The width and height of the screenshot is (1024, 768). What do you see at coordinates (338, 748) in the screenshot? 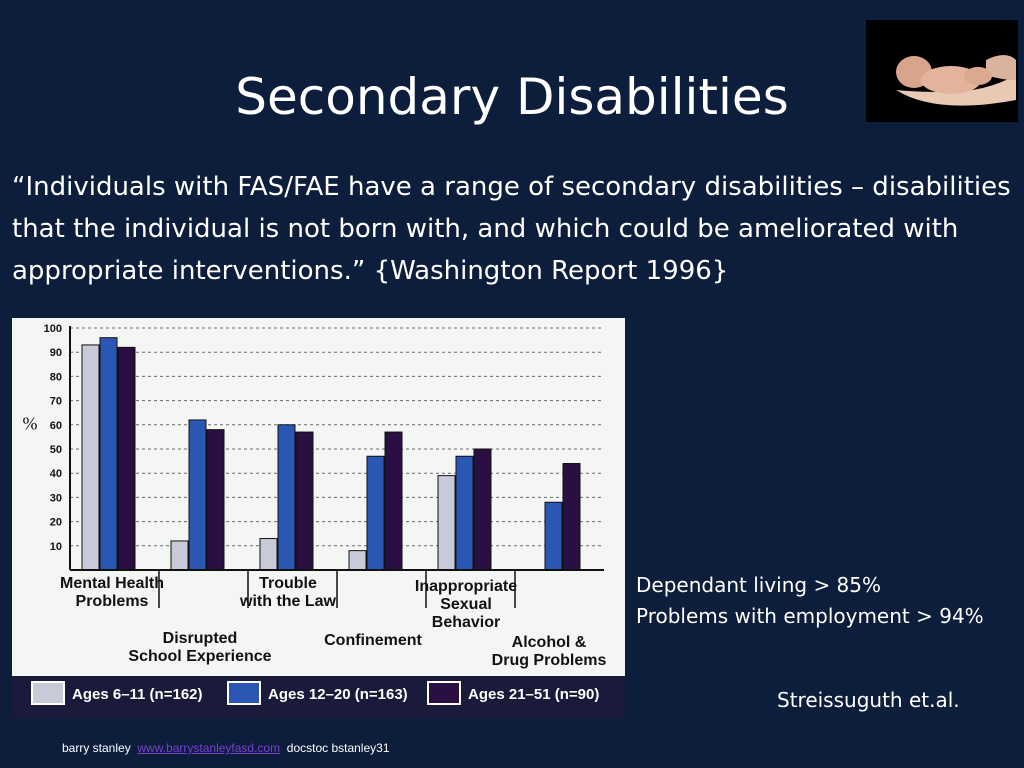
I see `footer-suffix: docstoc bstanley31` at bounding box center [338, 748].